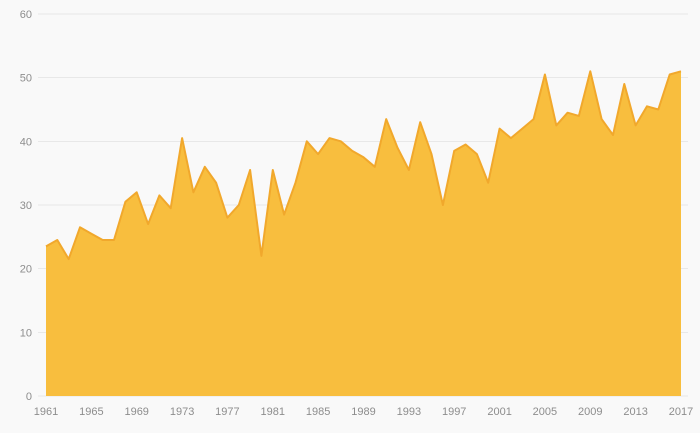 Image resolution: width=700 pixels, height=433 pixels. What do you see at coordinates (182, 412) in the screenshot?
I see `x-axis-label: 1973` at bounding box center [182, 412].